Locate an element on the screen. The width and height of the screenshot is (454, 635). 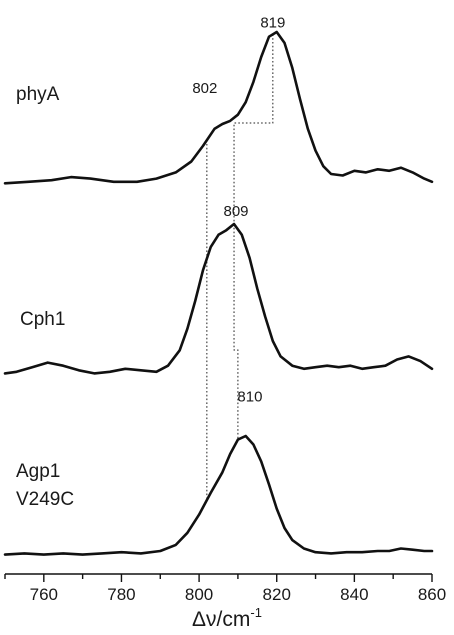
series-label-2-0: Agp1 is located at coordinates (38, 471).